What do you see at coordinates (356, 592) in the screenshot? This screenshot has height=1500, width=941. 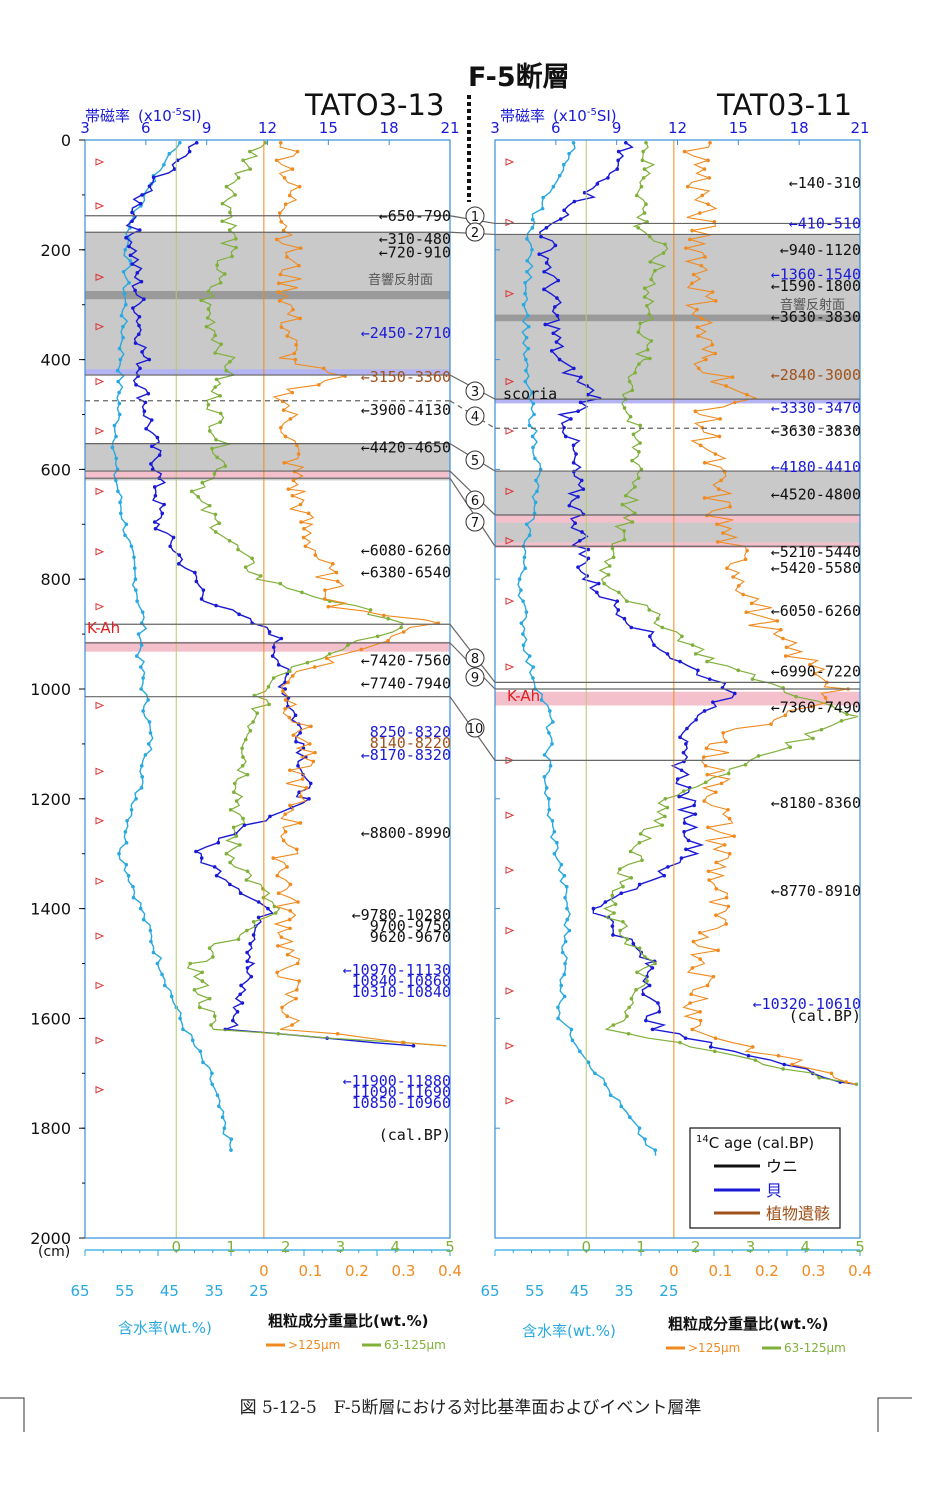 I see `coarse-large-curve-left-points` at bounding box center [356, 592].